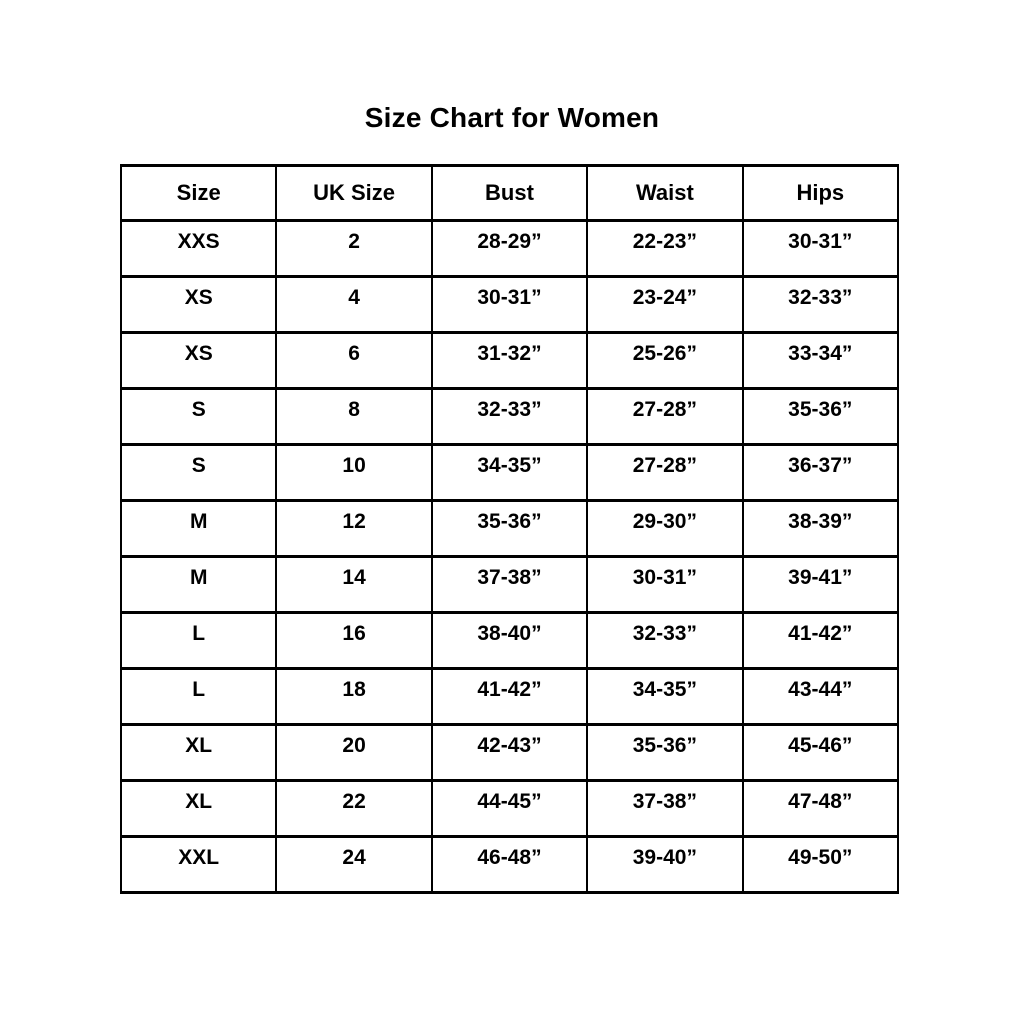  Describe the element at coordinates (198, 248) in the screenshot. I see `cell-size: XXS` at that location.